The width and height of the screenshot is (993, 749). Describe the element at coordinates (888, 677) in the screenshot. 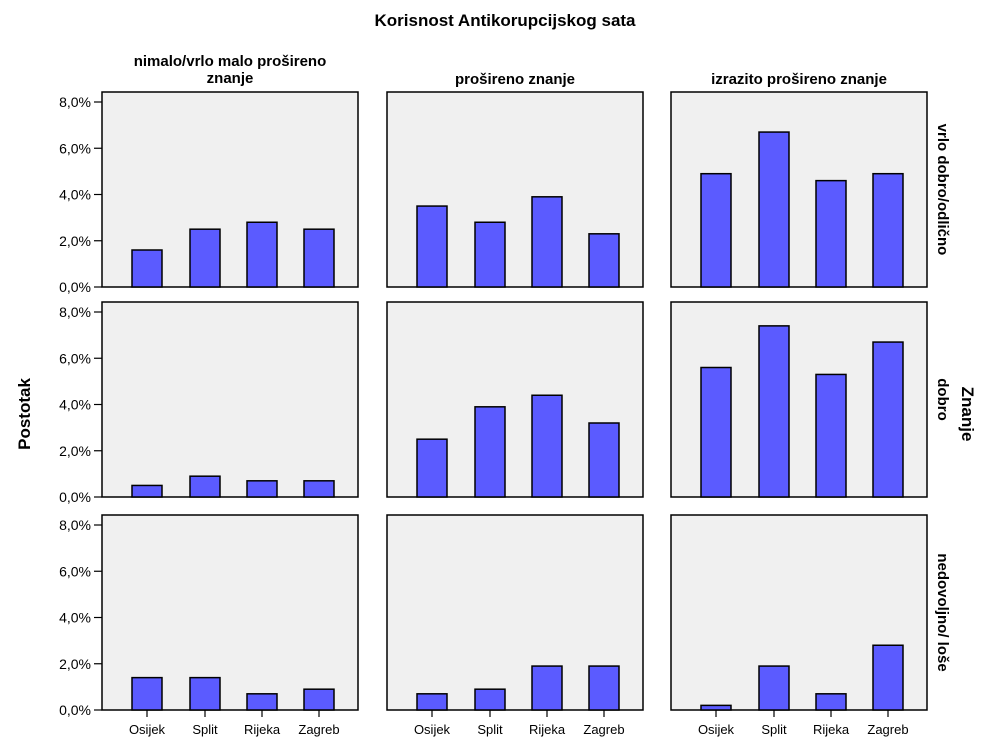

I see `bar-r2-c2-zagreb` at that location.